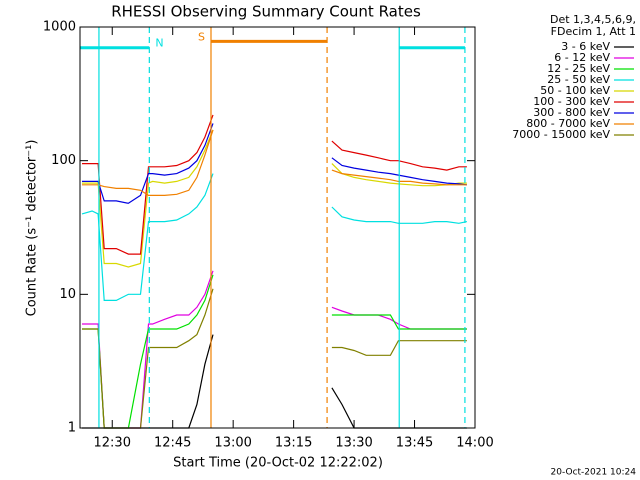 The height and width of the screenshot is (480, 640). I want to click on x-tick-label: 12:45, so click(172, 443).